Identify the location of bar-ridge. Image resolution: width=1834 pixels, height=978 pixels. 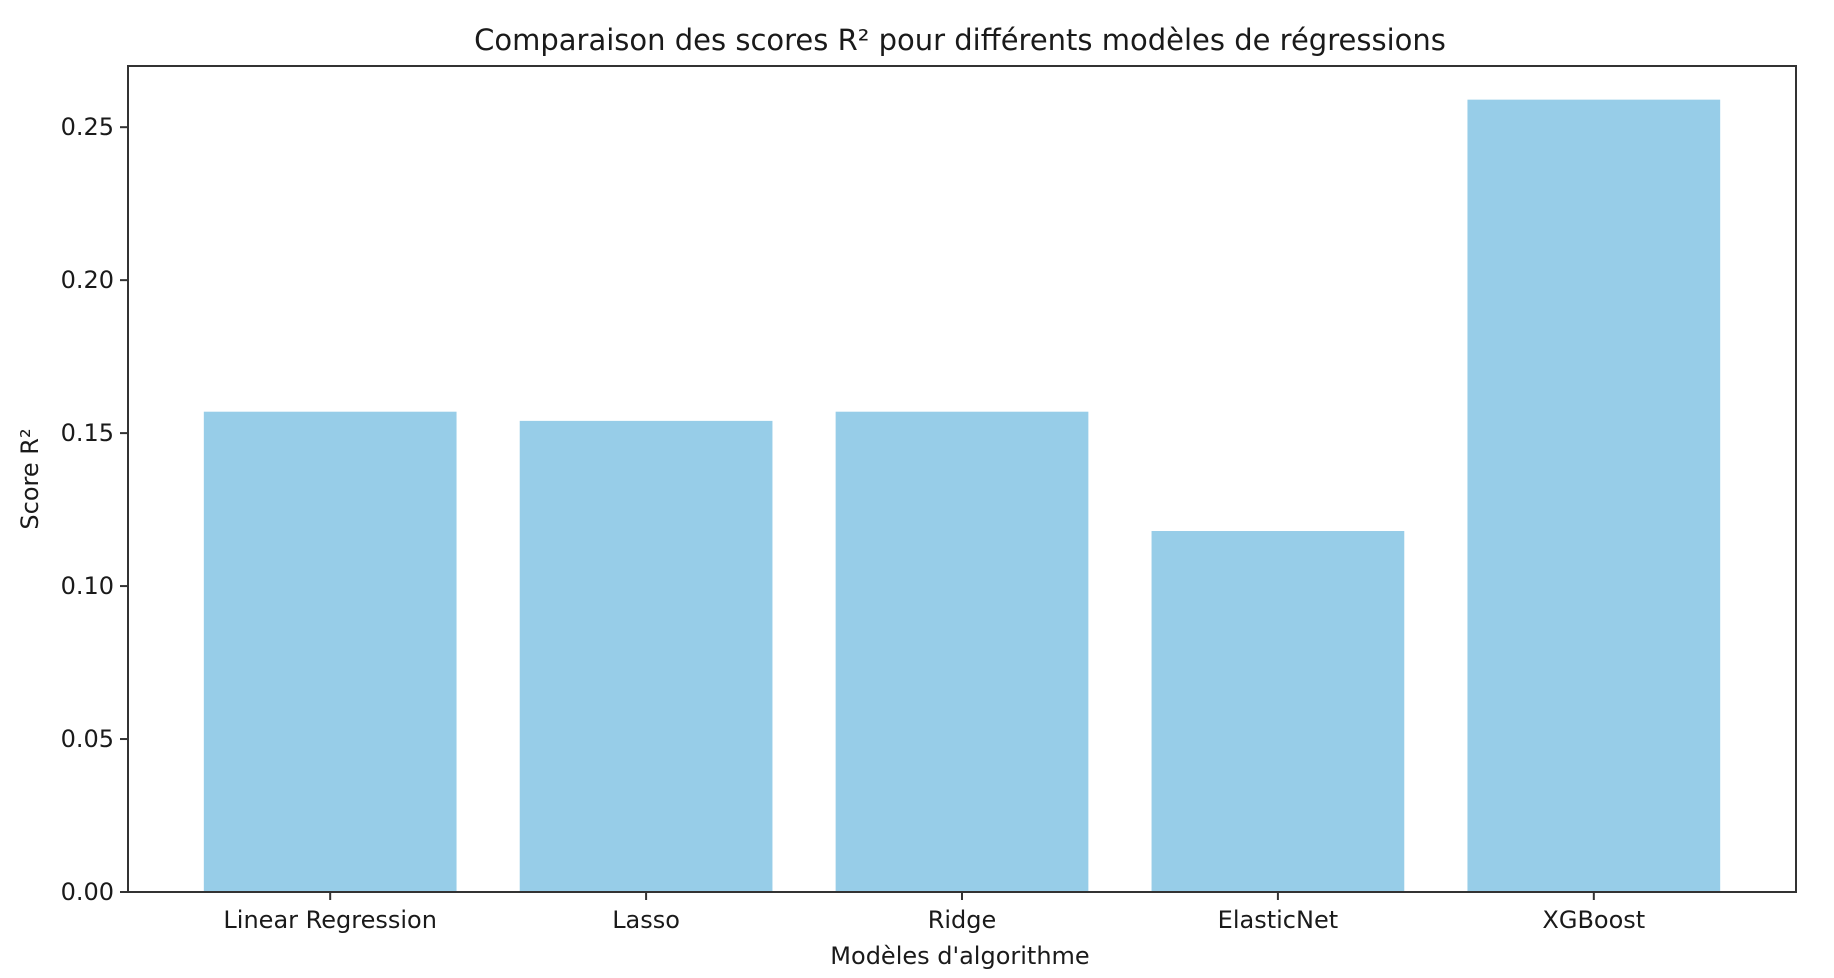
(962, 651).